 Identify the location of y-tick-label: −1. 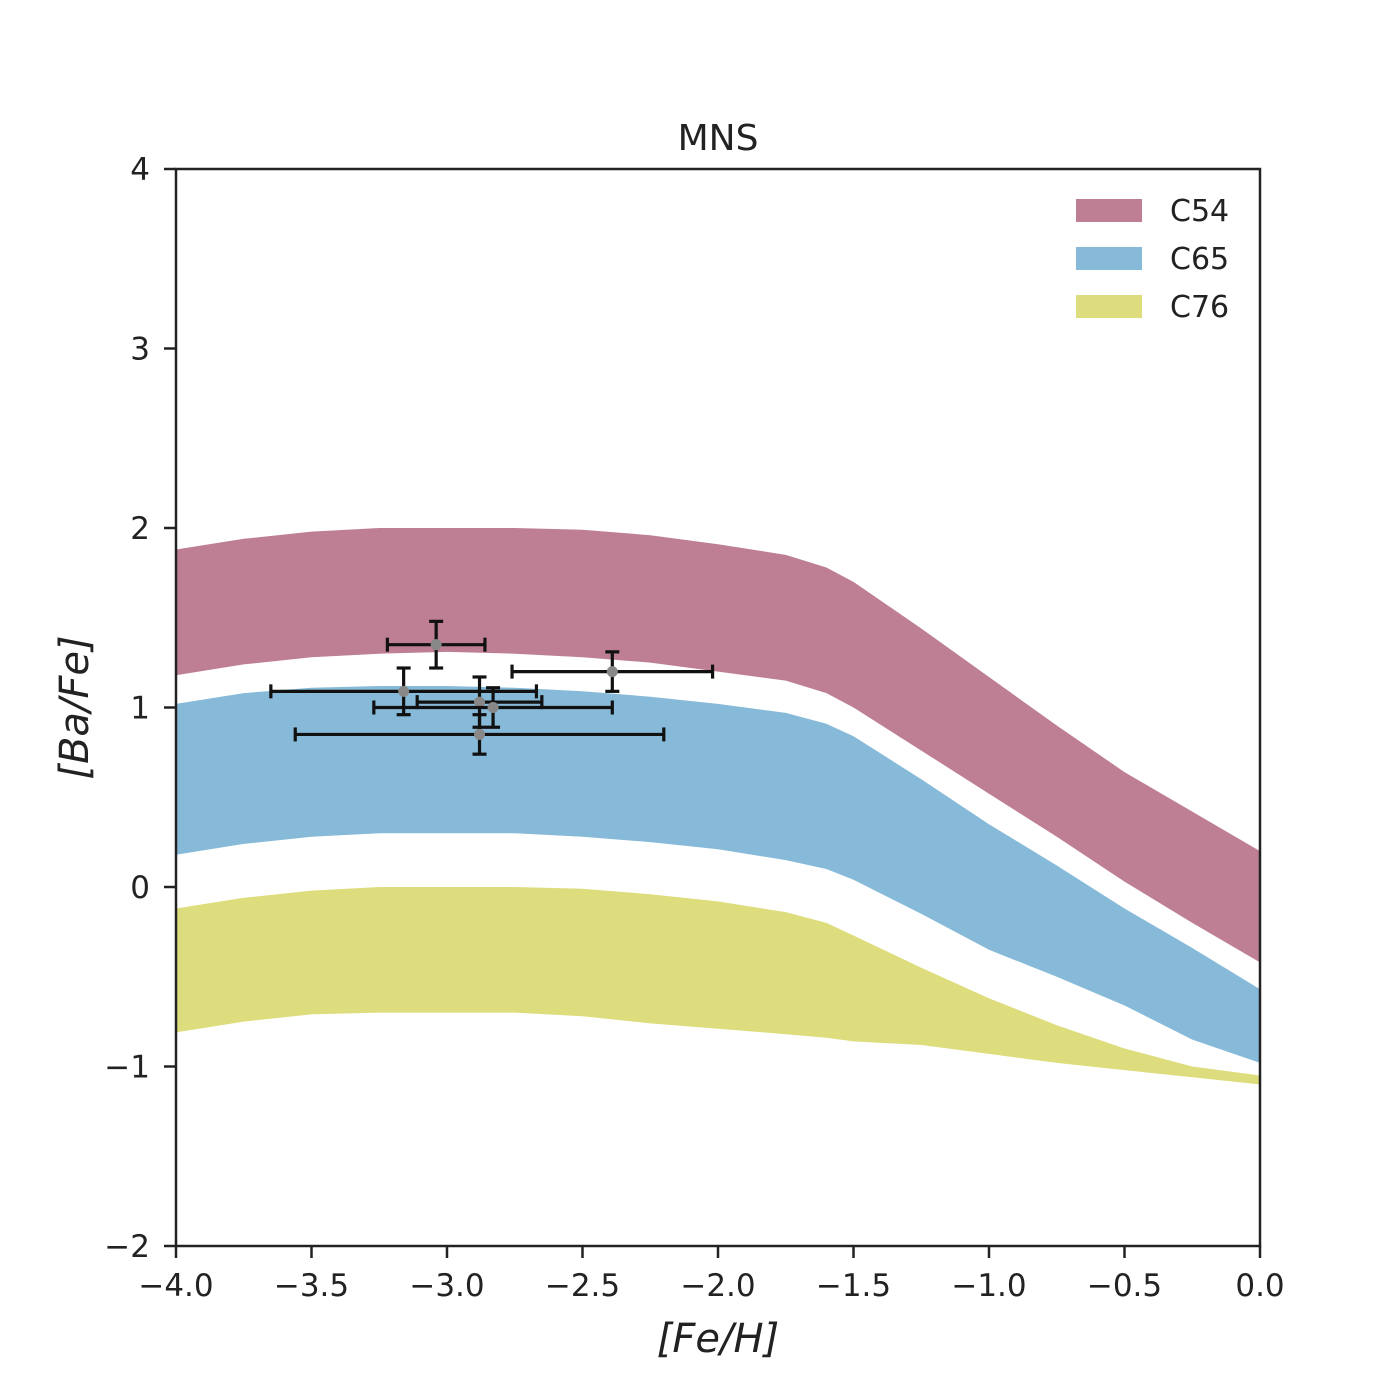
(127, 1068).